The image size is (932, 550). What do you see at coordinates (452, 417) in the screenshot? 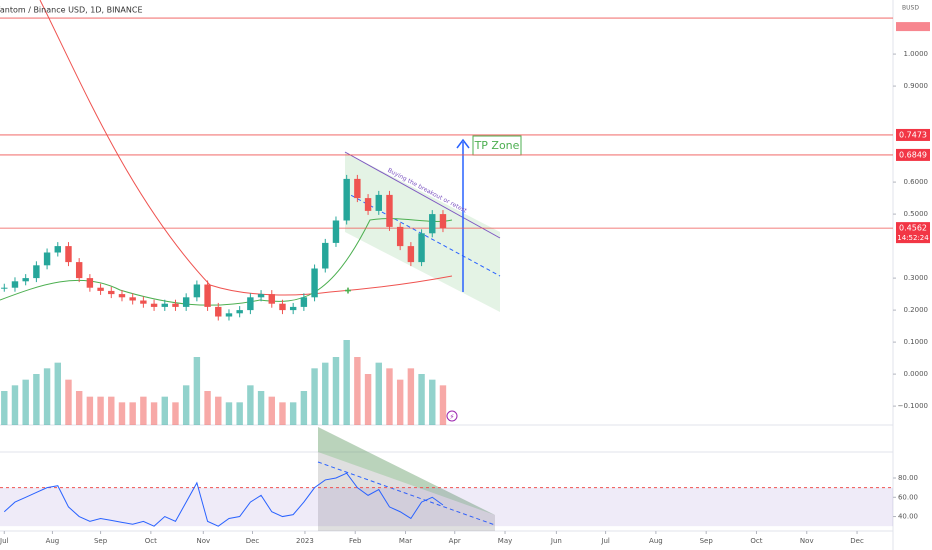
I see `event-icon-glyph: ⚡` at bounding box center [452, 417].